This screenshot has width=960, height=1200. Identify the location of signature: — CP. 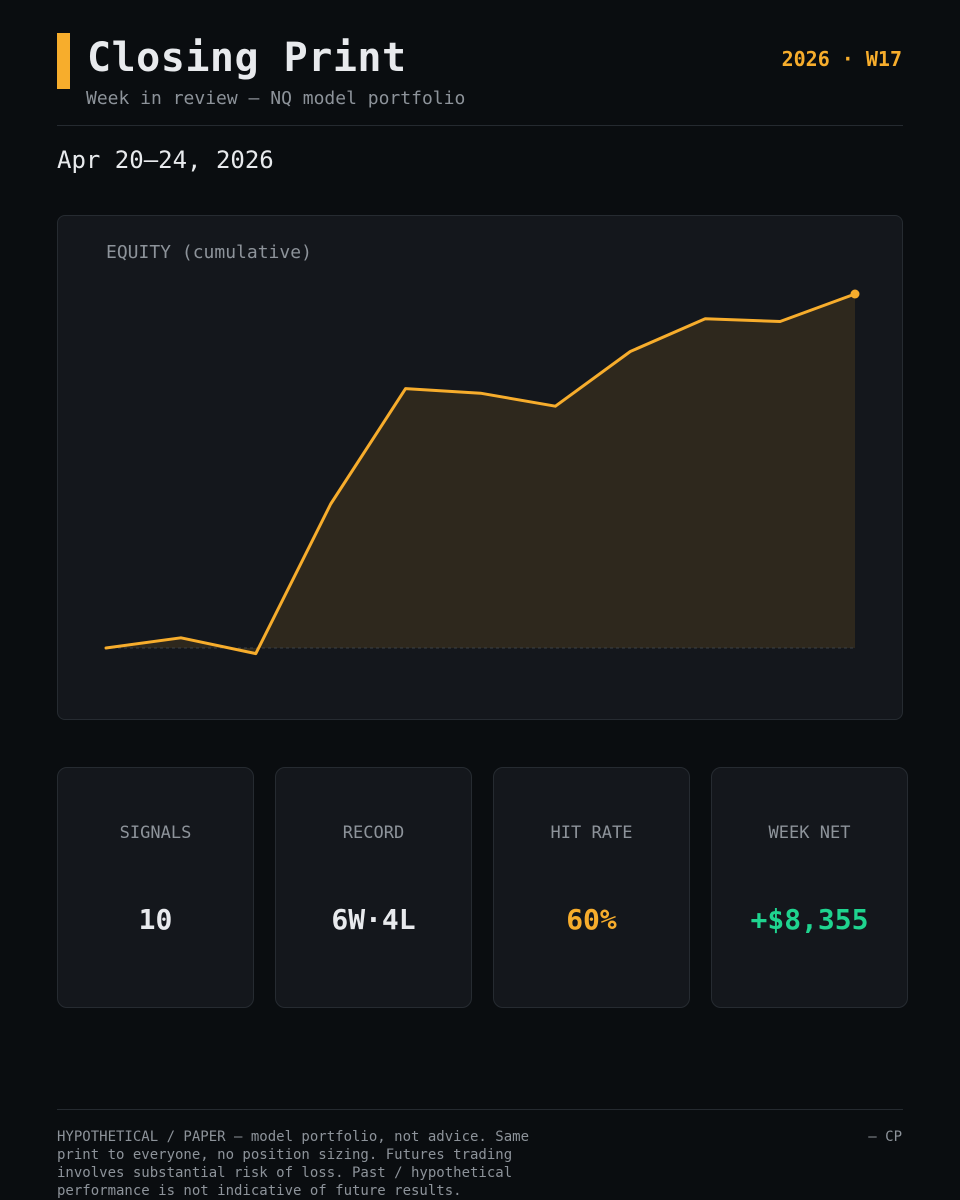
(885, 1137).